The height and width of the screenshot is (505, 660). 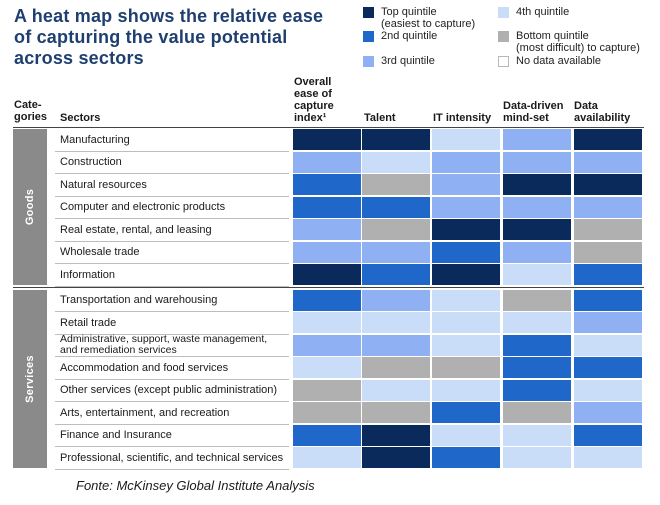 What do you see at coordinates (143, 207) in the screenshot?
I see `sector-label: Computer and electronic products` at bounding box center [143, 207].